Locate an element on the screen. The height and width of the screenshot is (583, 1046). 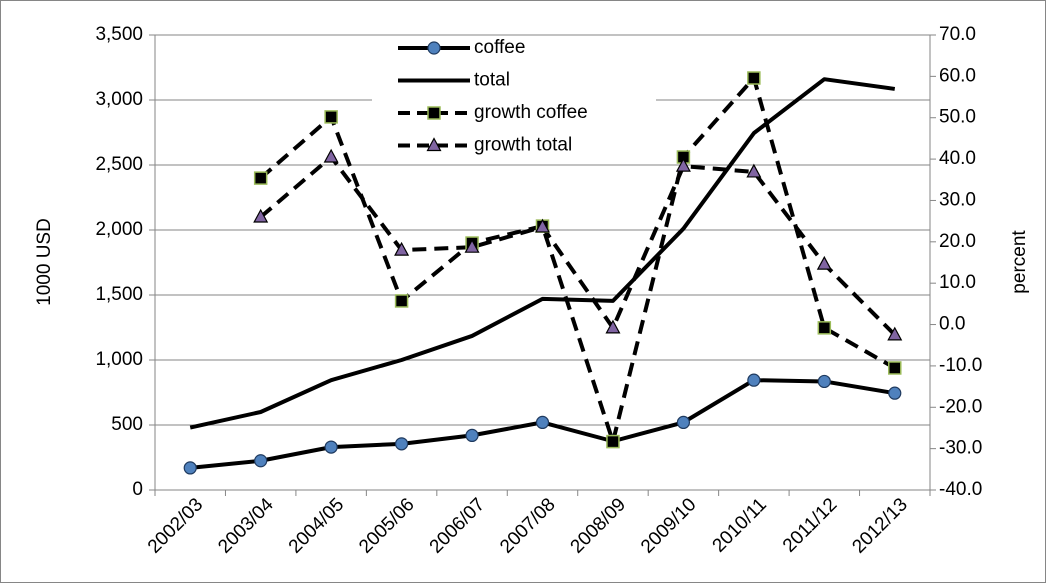
legend: coffee total growth coffee growth total is located at coordinates (514, 98).